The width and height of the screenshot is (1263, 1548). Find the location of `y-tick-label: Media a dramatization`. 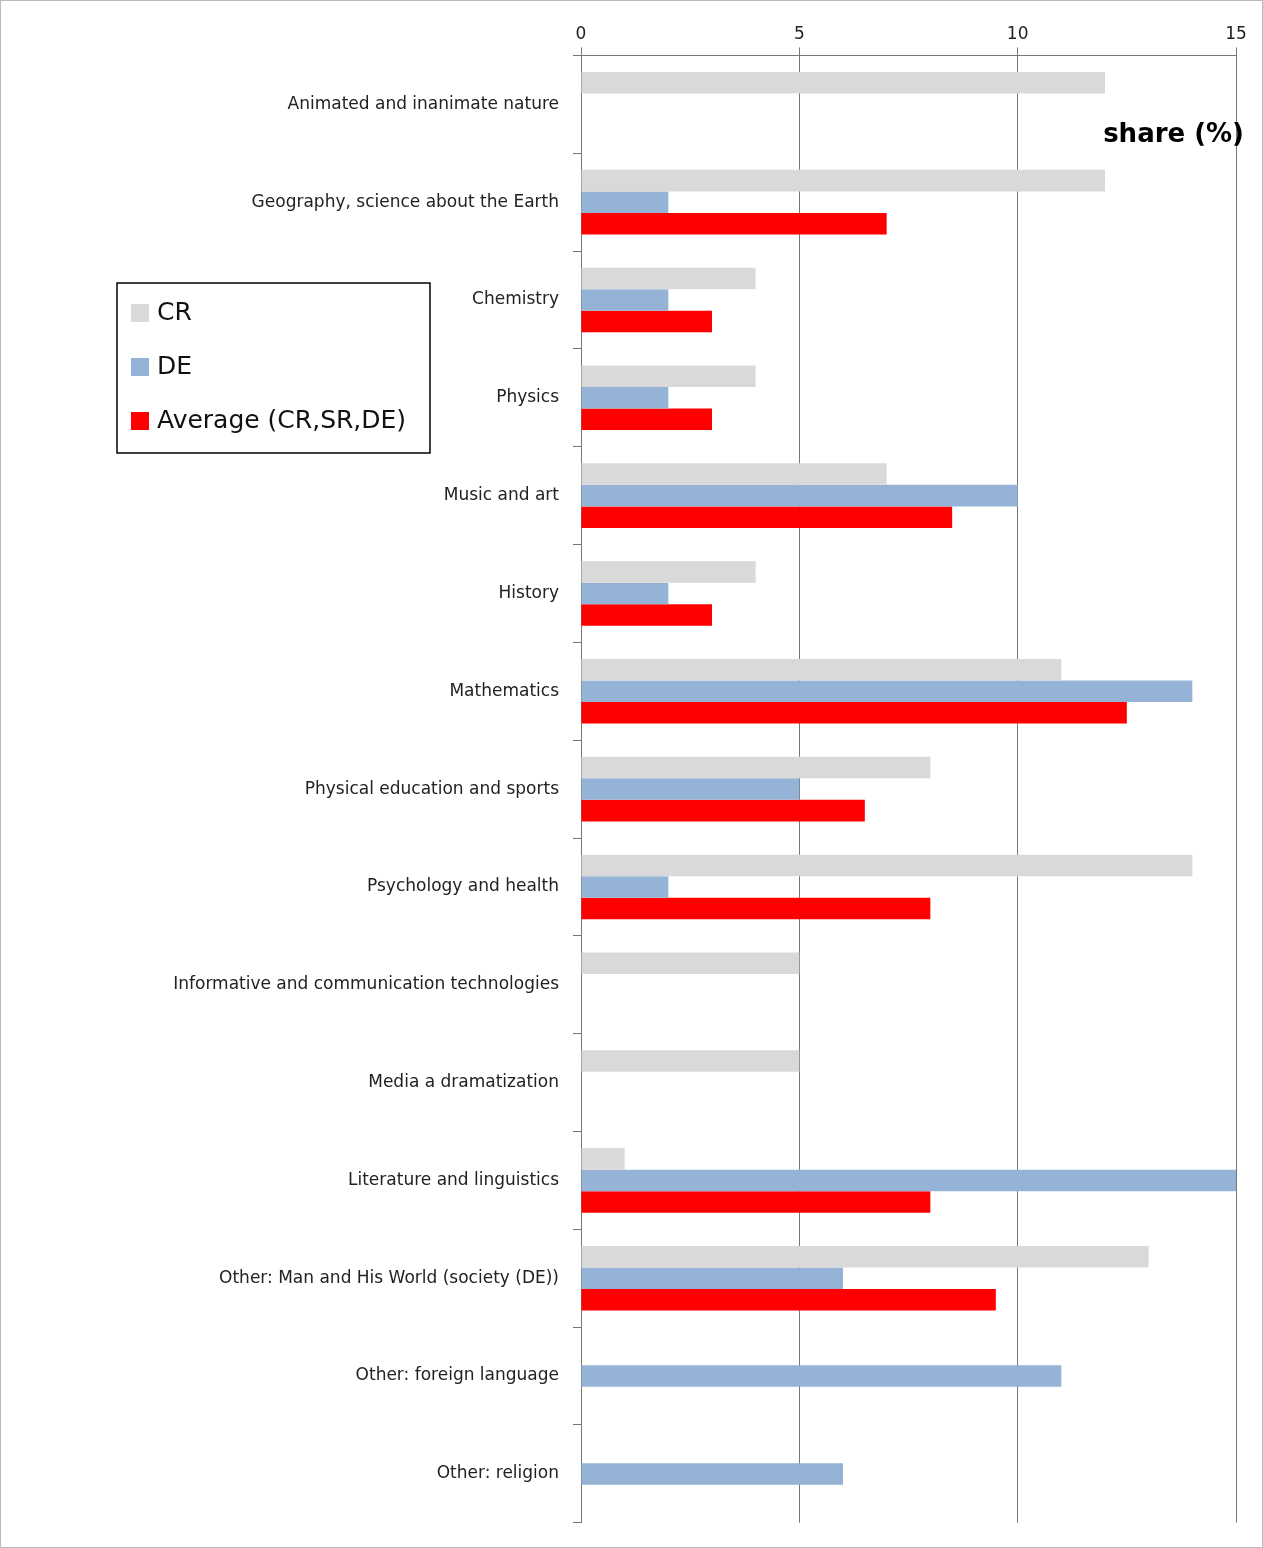

y-tick-label: Media a dramatization is located at coordinates (463, 1081).